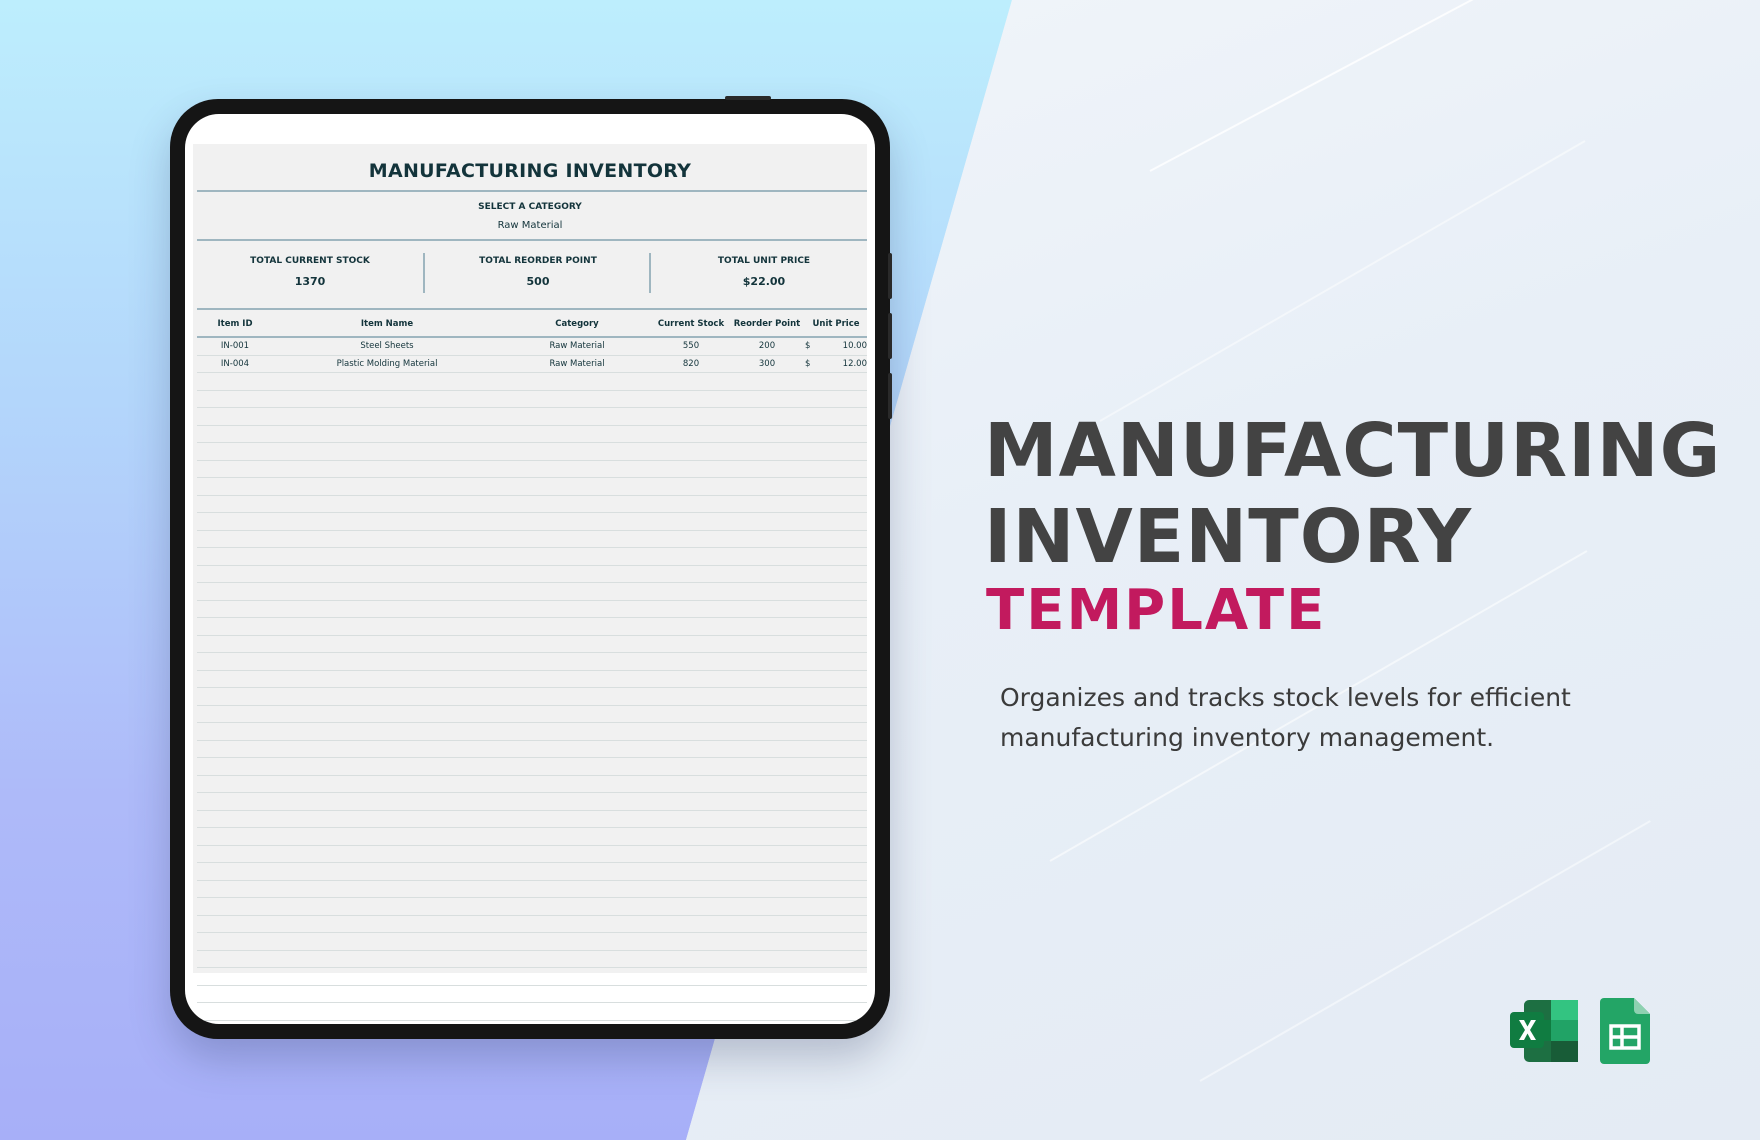 The height and width of the screenshot is (1140, 1760). Describe the element at coordinates (387, 324) in the screenshot. I see `column-header: Item Name` at that location.